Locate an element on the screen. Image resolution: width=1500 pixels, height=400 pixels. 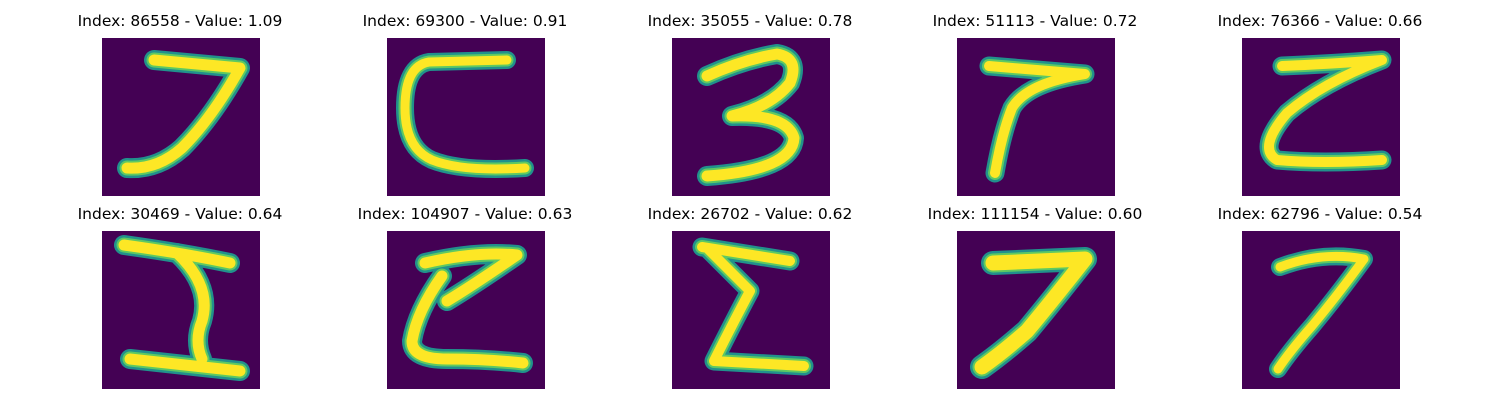
three-shape-glyph is located at coordinates (751, 117).